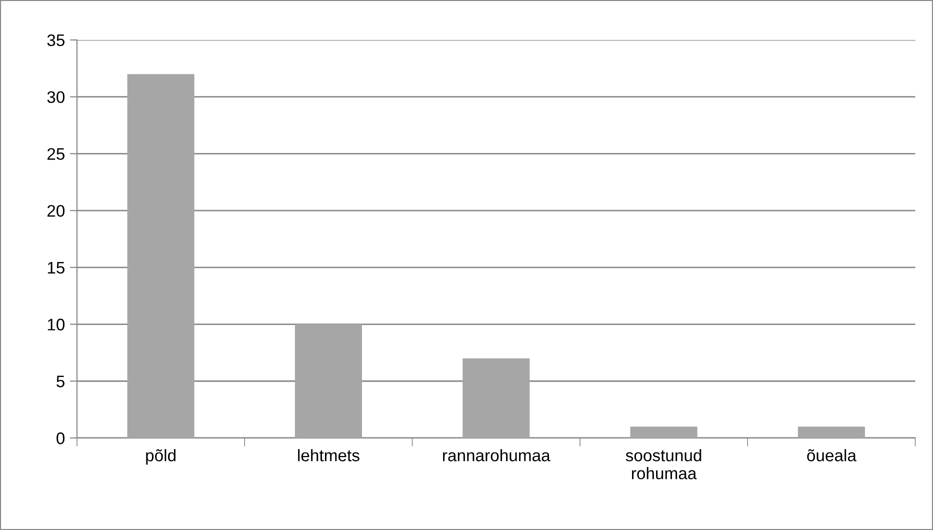 Image resolution: width=933 pixels, height=530 pixels. I want to click on x-tick-label: lehtmets, so click(329, 455).